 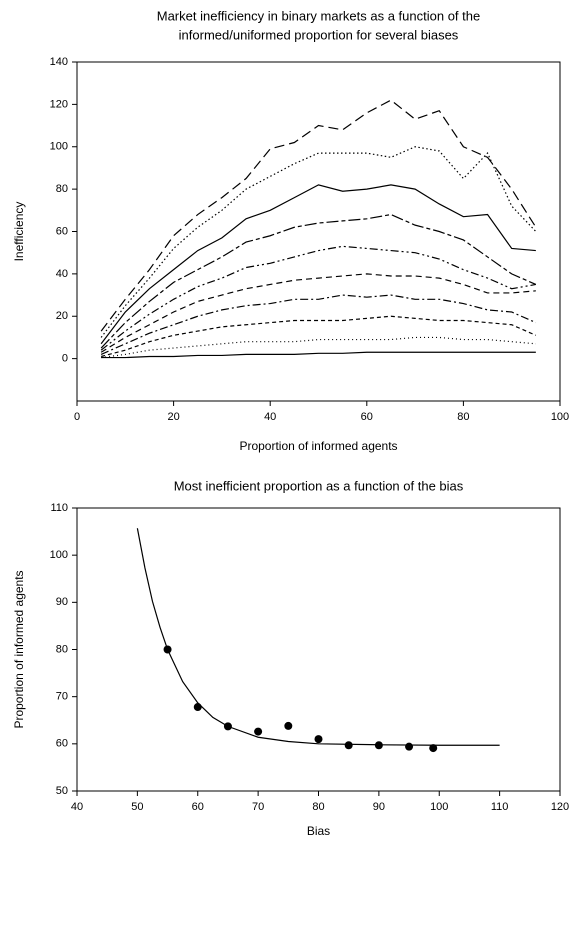 What do you see at coordinates (77, 417) in the screenshot?
I see `x-tick-label: 0` at bounding box center [77, 417].